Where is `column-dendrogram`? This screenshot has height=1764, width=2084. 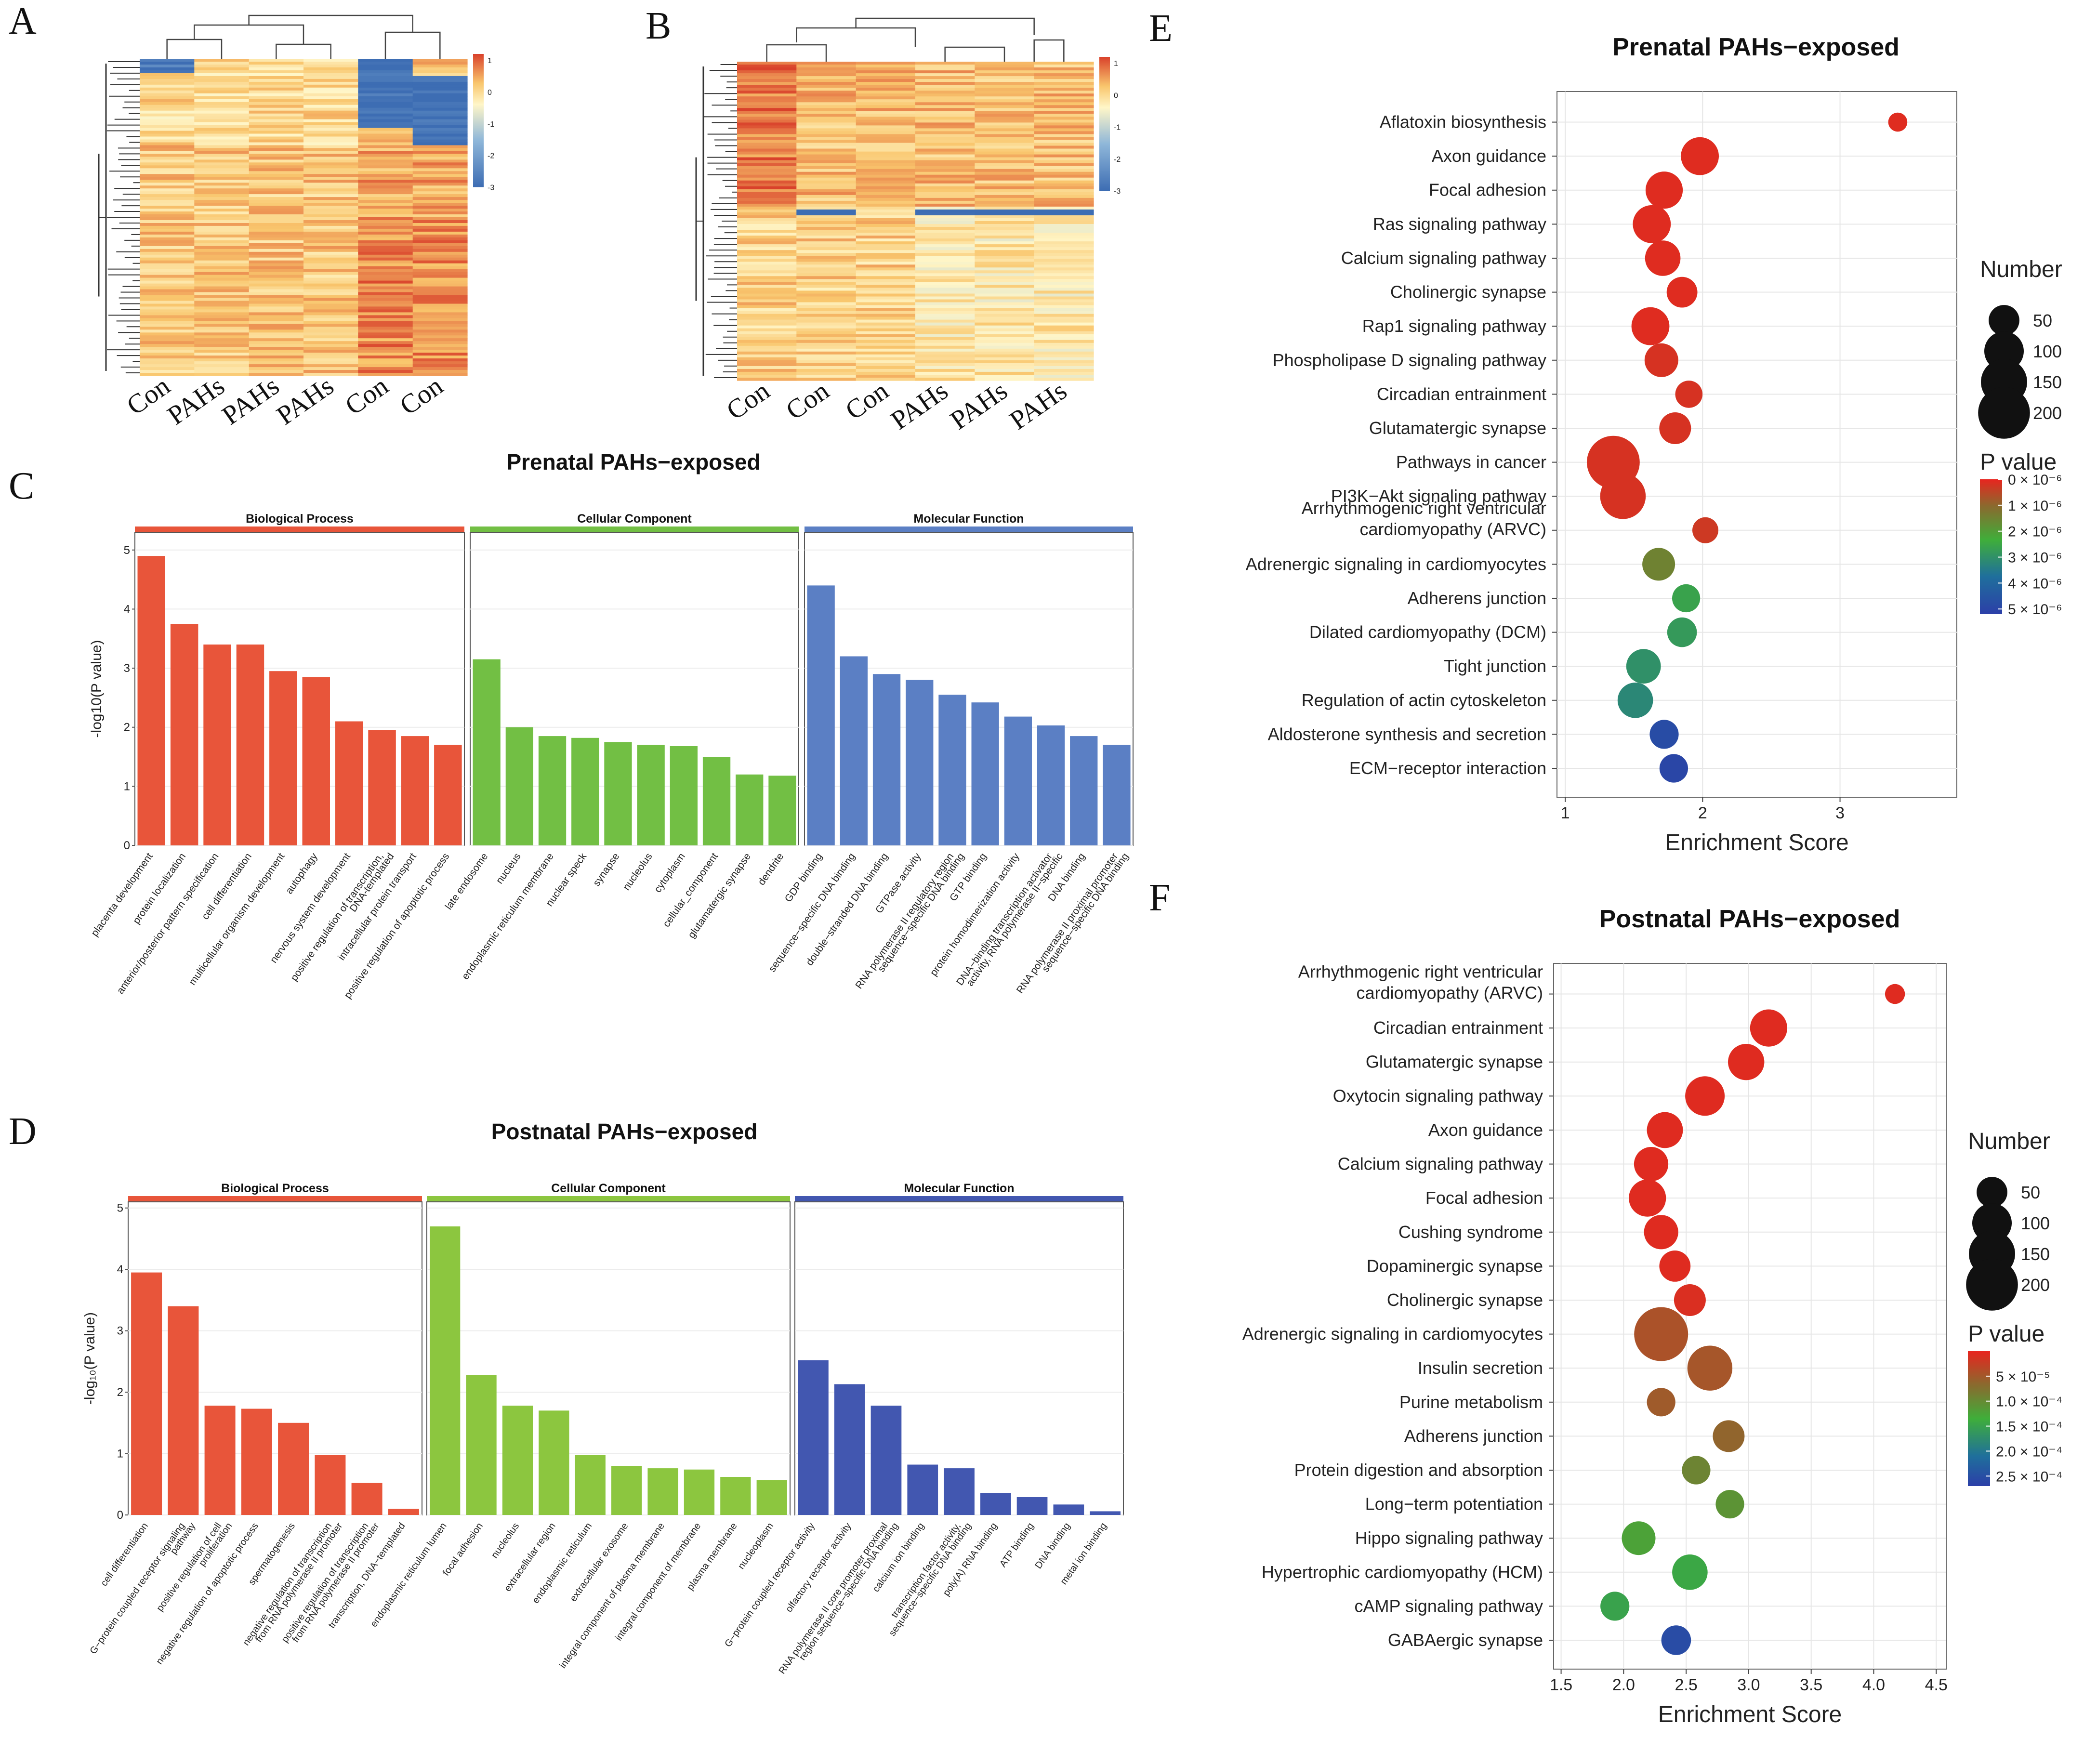 column-dendrogram is located at coordinates (304, 36).